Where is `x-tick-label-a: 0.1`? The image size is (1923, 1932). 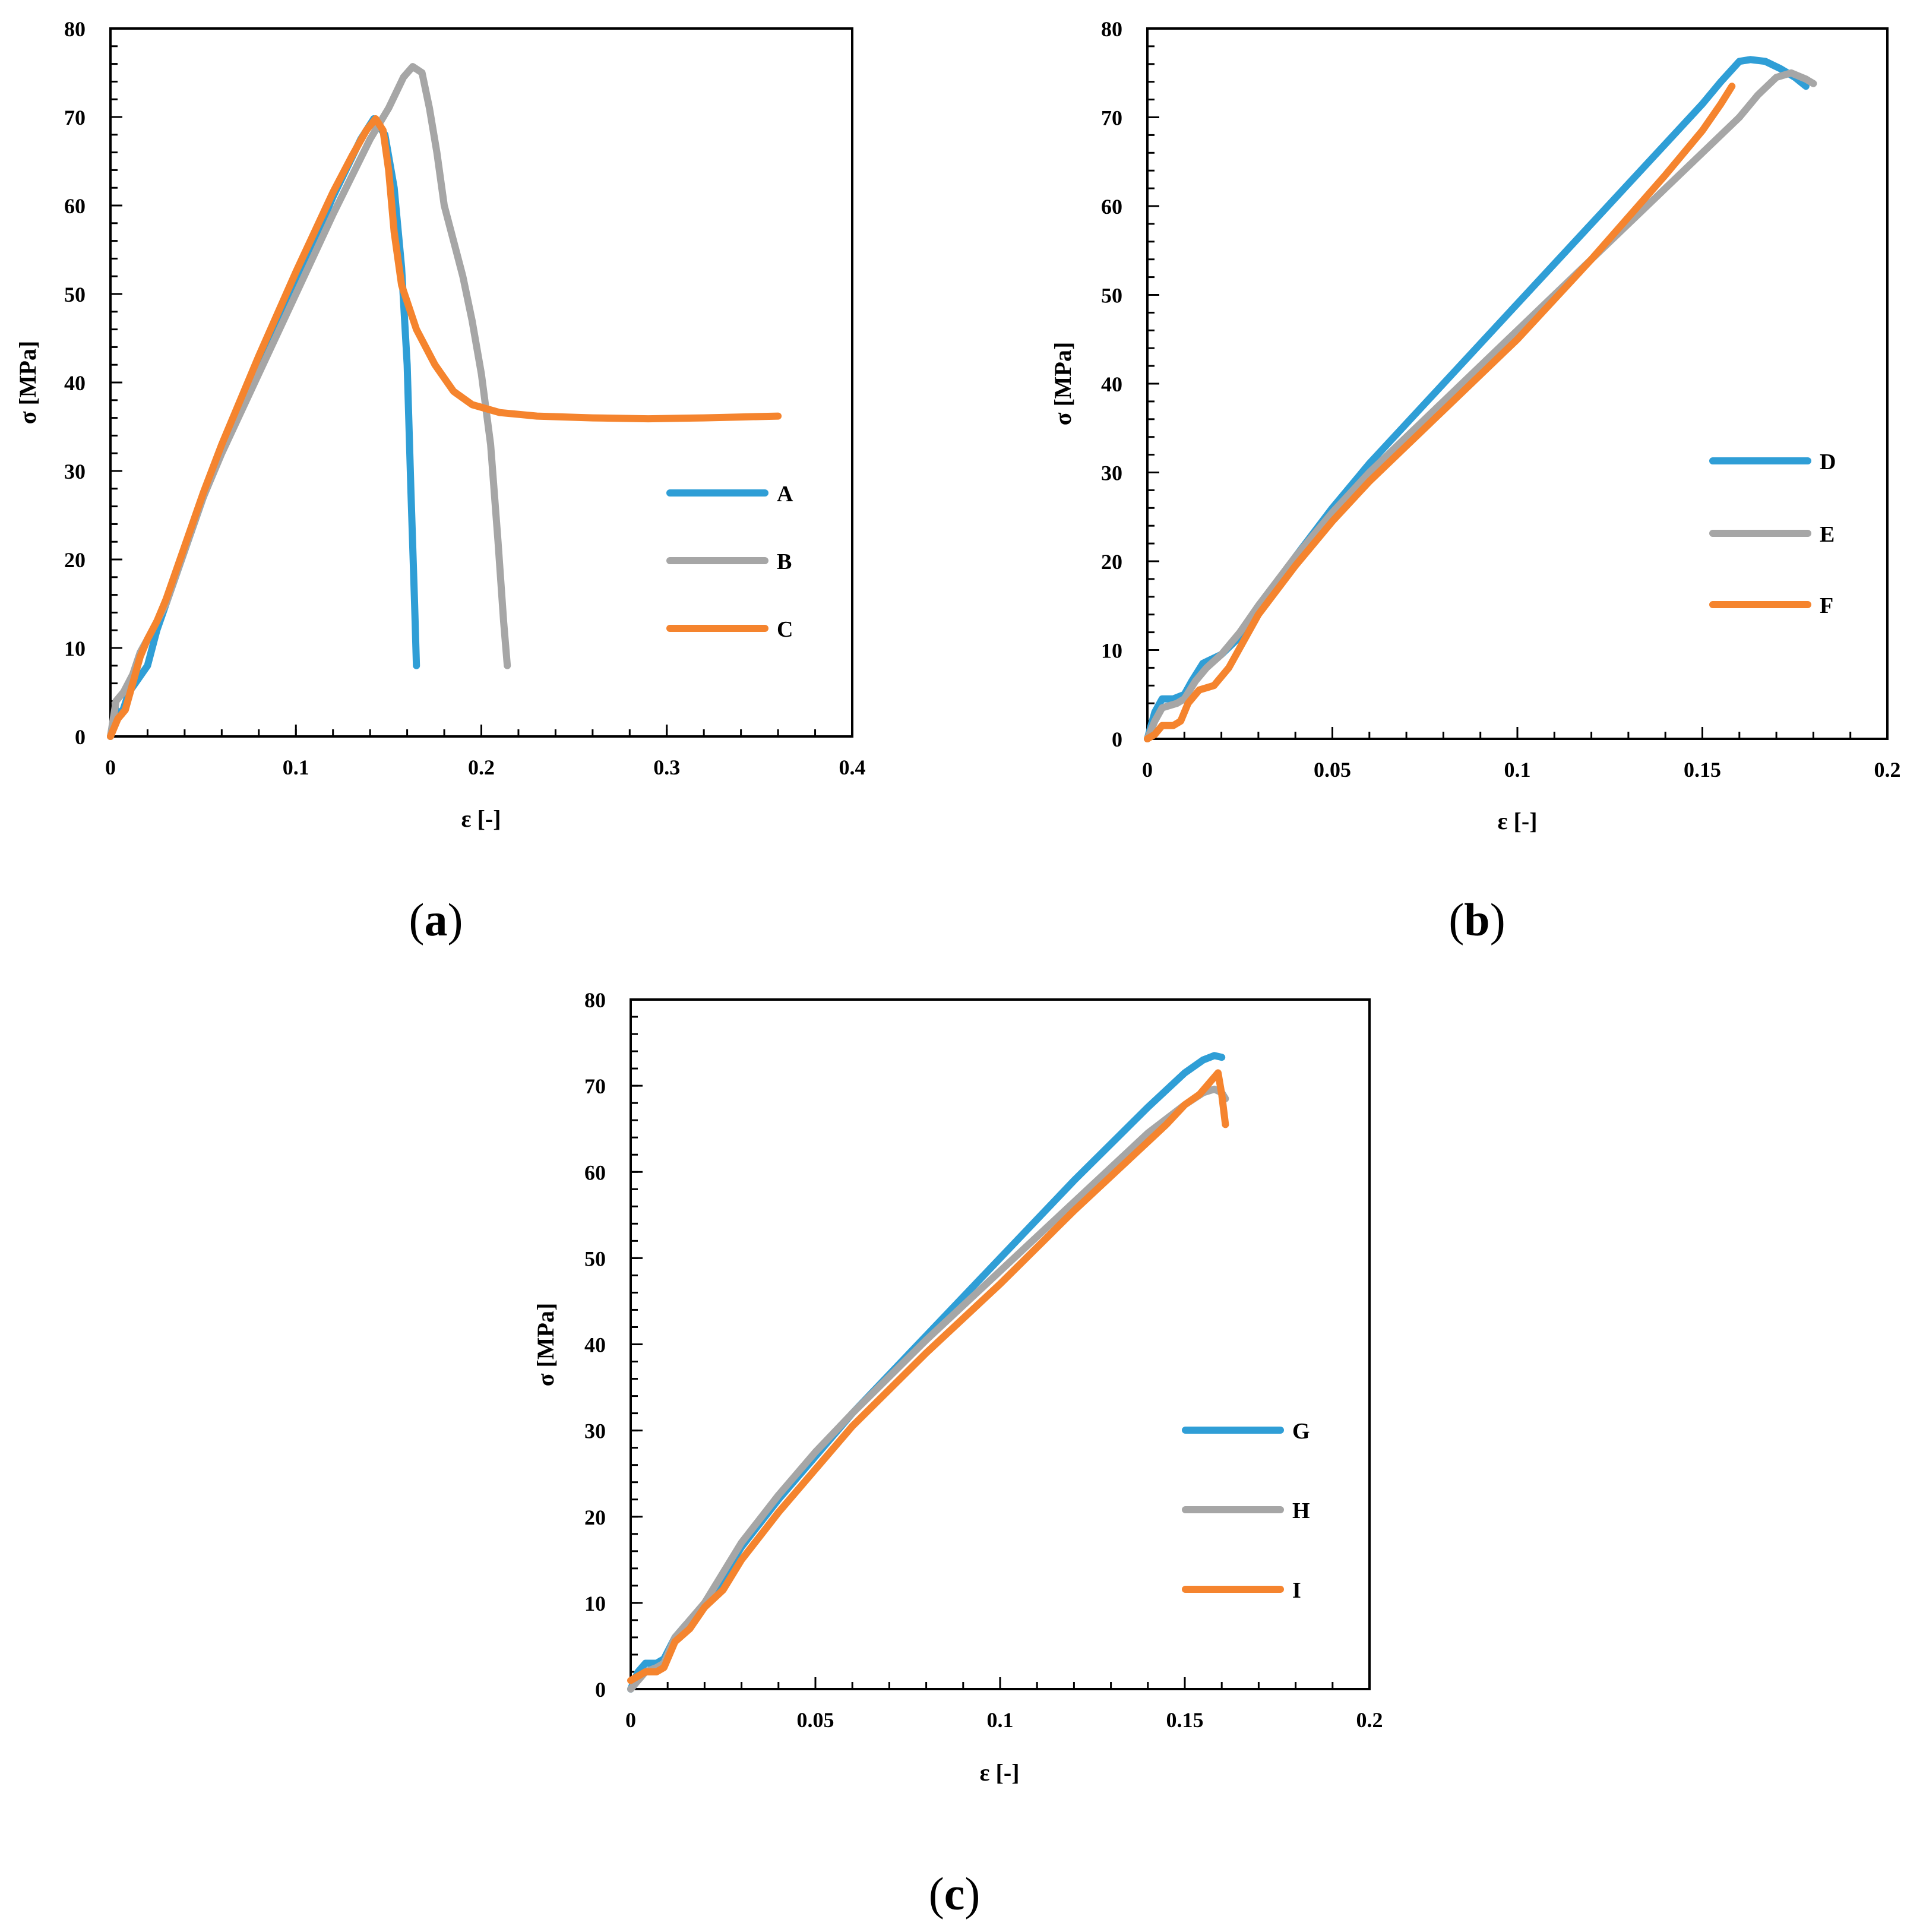
x-tick-label-a: 0.1 is located at coordinates (296, 767).